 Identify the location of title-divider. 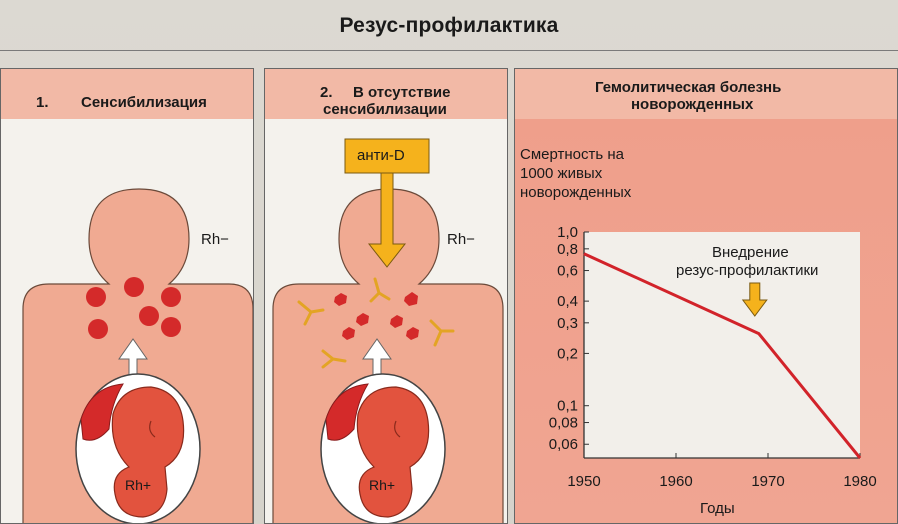
(449, 50).